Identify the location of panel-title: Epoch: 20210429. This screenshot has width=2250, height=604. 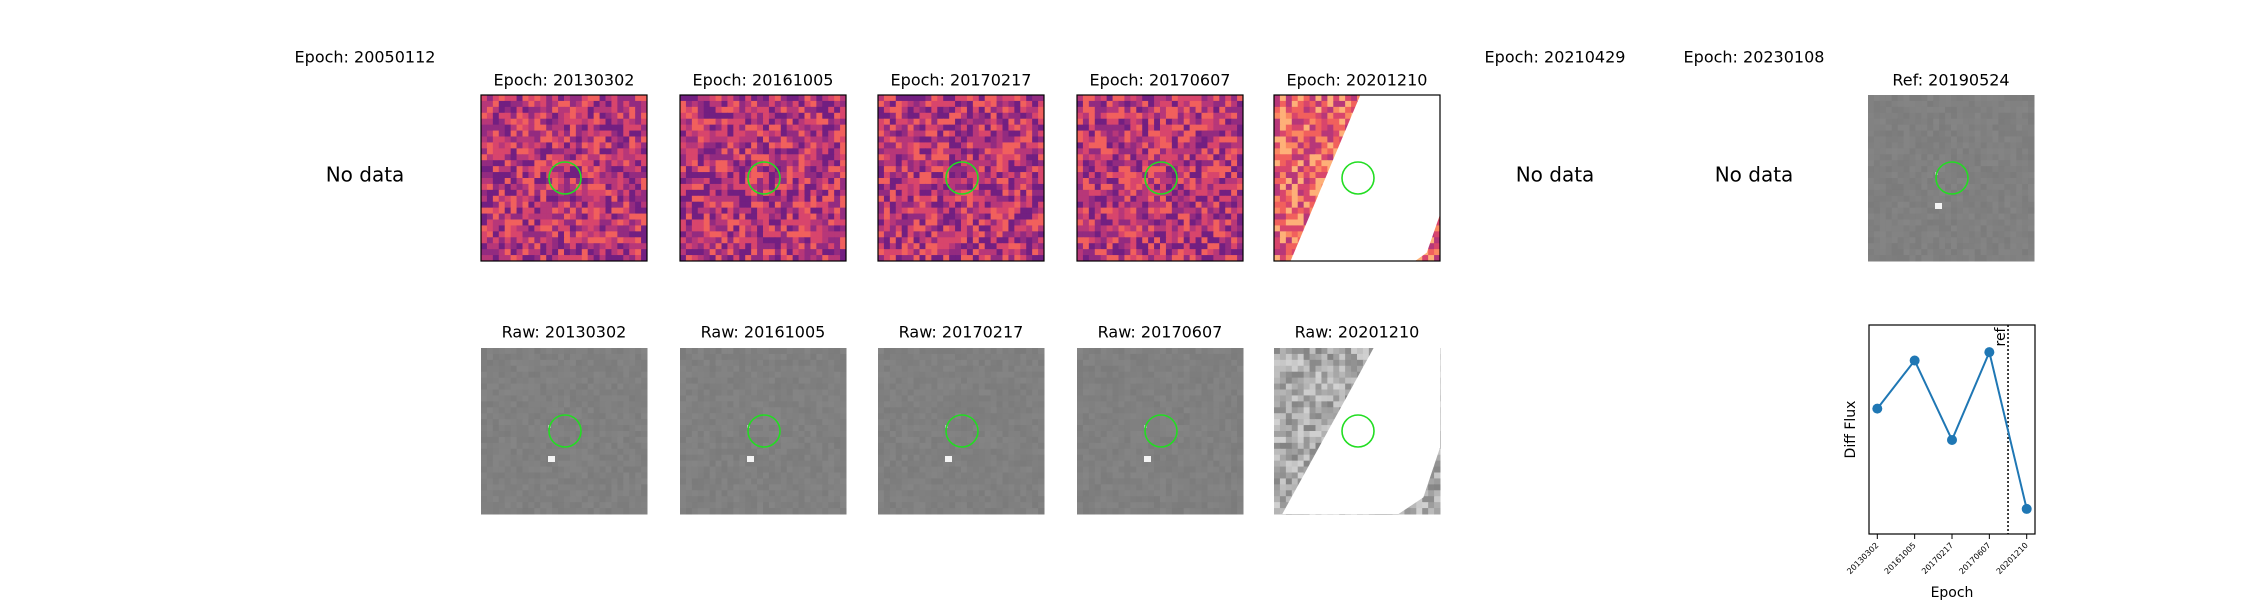
(1555, 57).